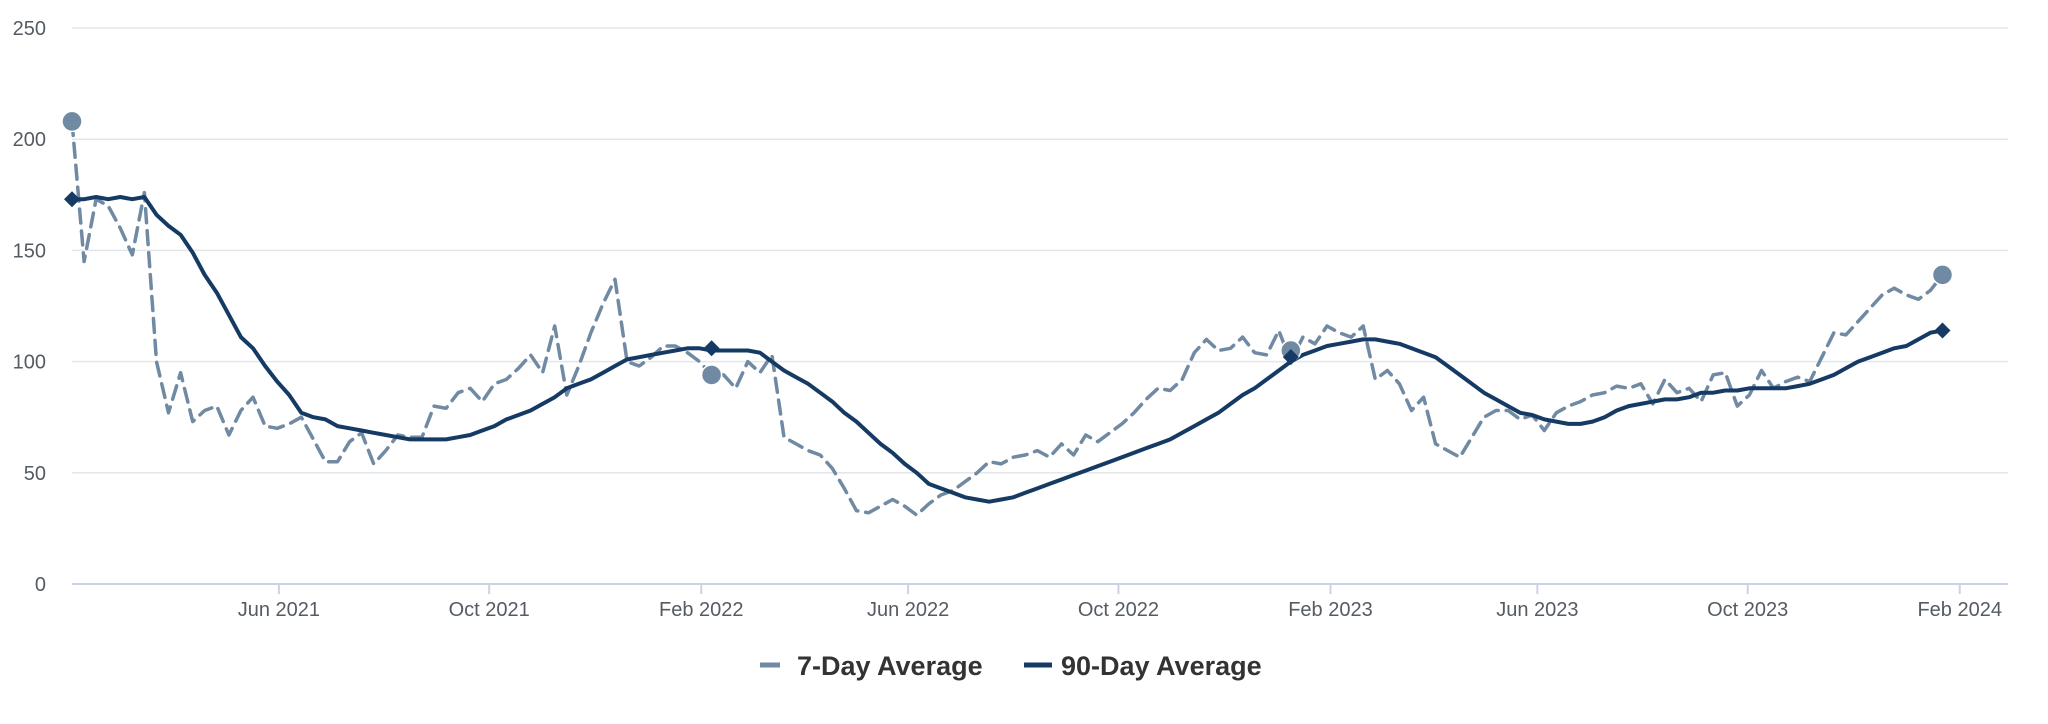  Describe the element at coordinates (1537, 610) in the screenshot. I see `x-tick-label: Jun 2023` at that location.